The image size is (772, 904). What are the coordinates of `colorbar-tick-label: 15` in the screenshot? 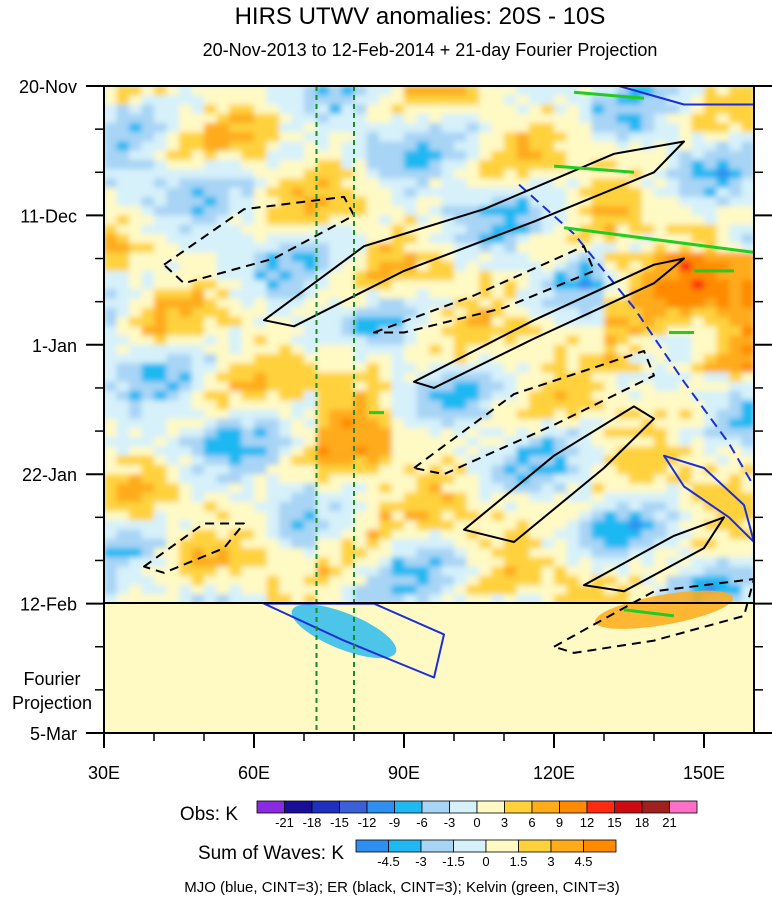 It's located at (614, 822).